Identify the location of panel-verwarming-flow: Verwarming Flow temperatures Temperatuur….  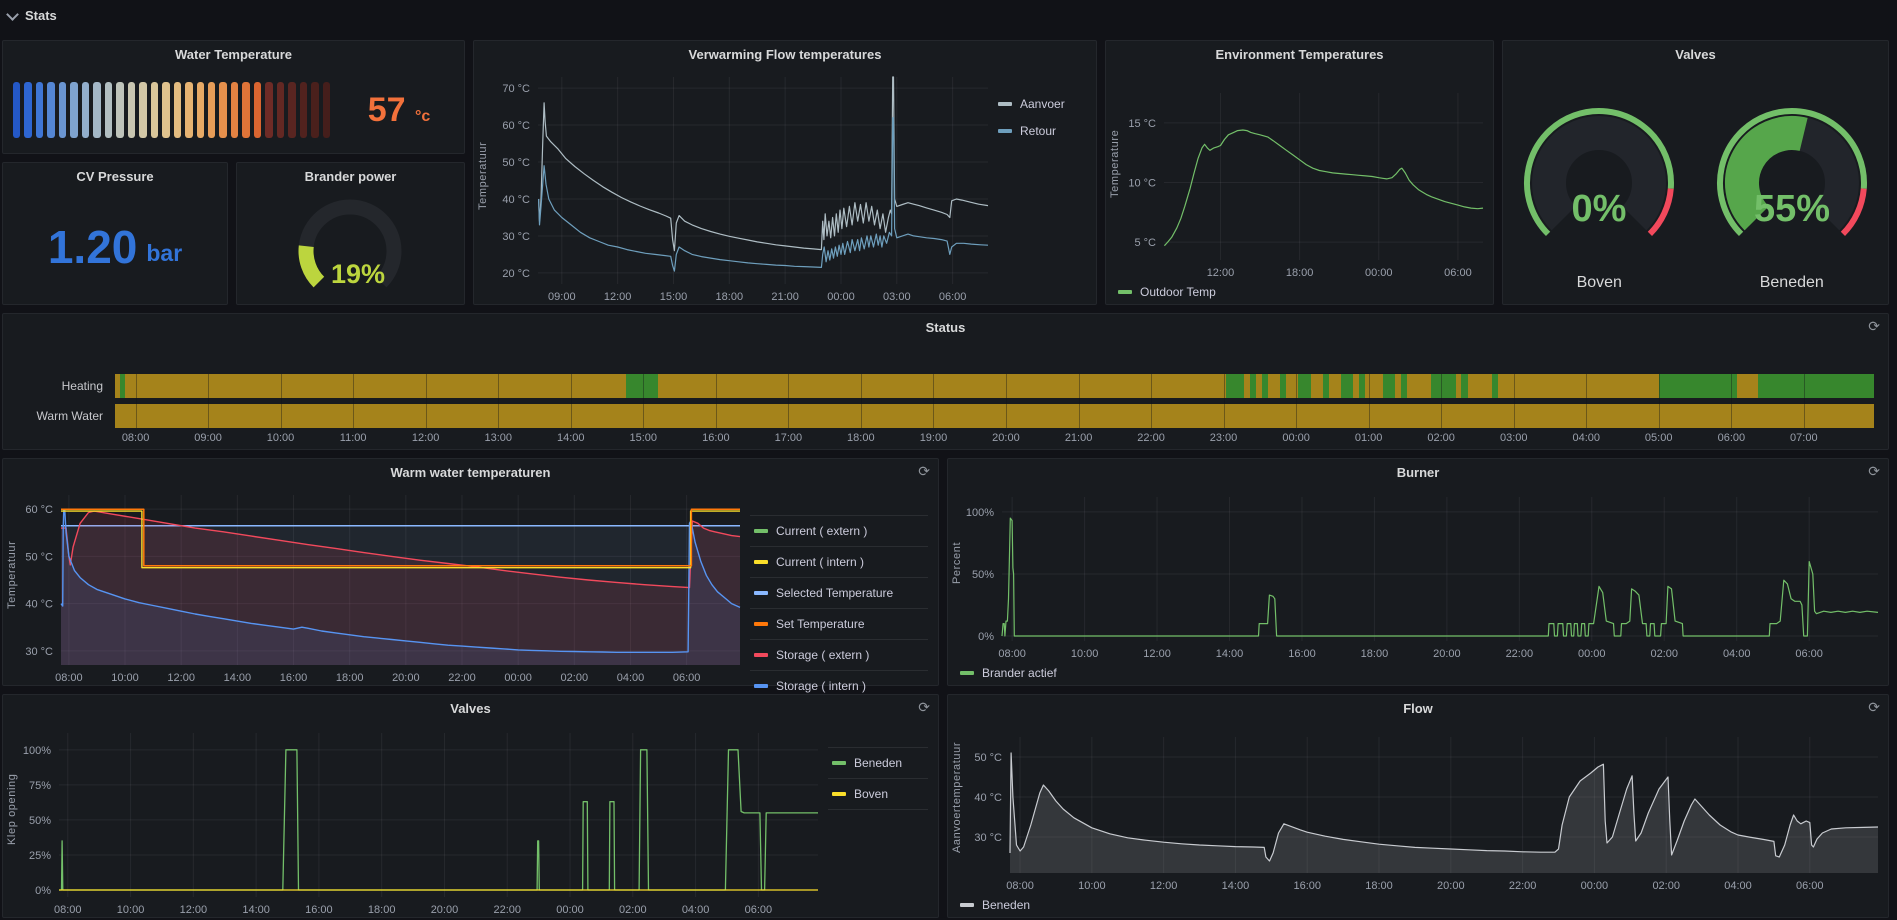
(785, 172).